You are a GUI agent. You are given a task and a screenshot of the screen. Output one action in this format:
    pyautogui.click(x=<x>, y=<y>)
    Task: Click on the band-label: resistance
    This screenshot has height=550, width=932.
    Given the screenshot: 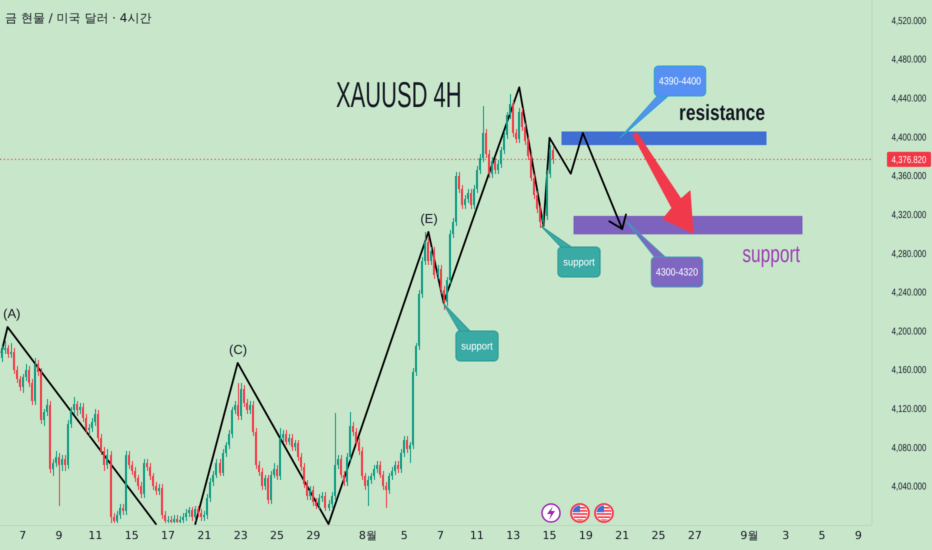 What is the action you would take?
    pyautogui.click(x=722, y=113)
    